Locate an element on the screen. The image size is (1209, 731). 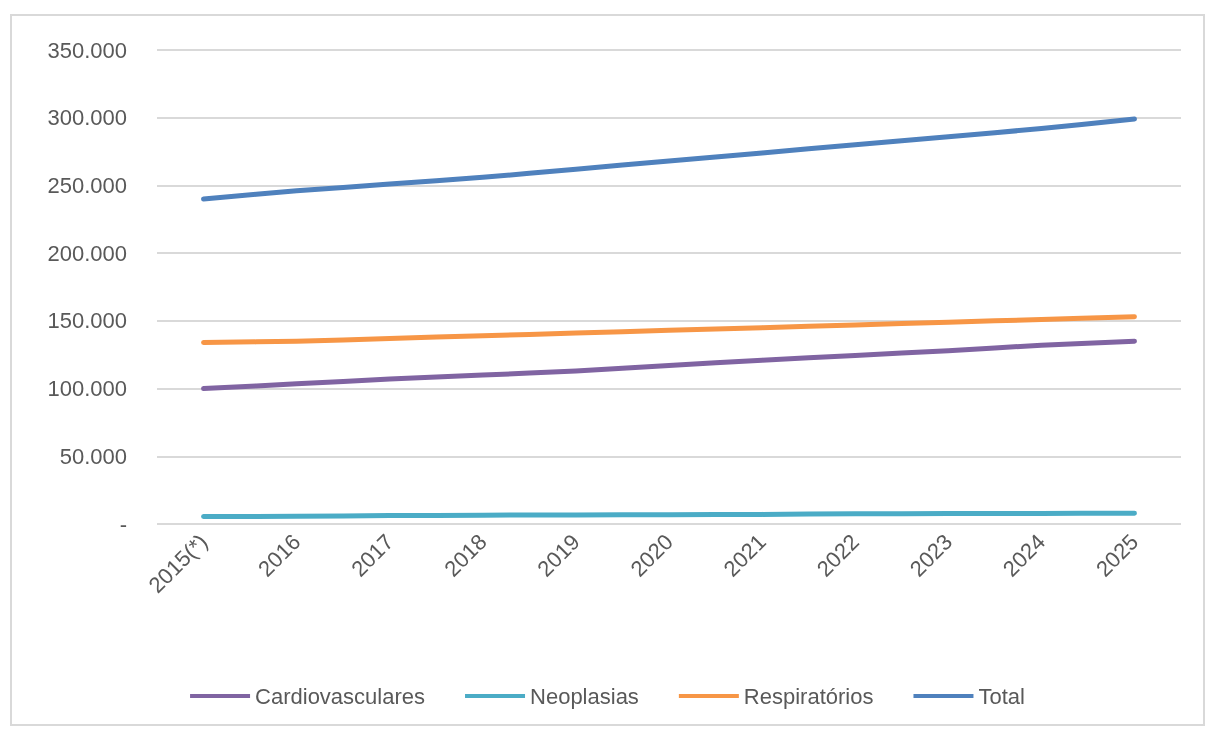
y-tick-label: 200.000 is located at coordinates (87, 253).